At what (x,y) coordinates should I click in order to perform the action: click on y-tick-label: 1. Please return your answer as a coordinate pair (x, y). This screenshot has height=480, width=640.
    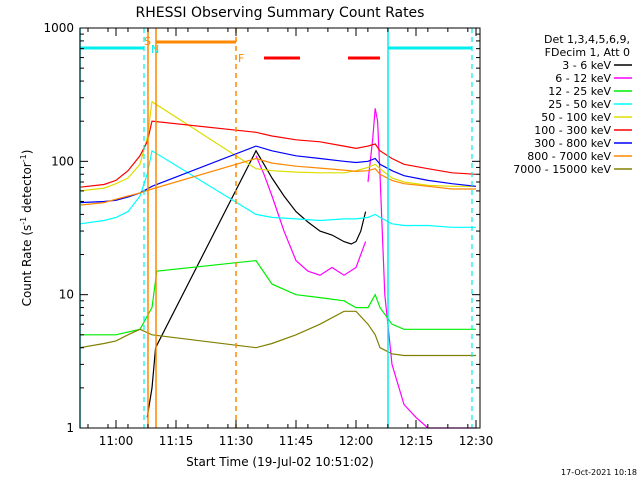
    Looking at the image, I should click on (70, 428).